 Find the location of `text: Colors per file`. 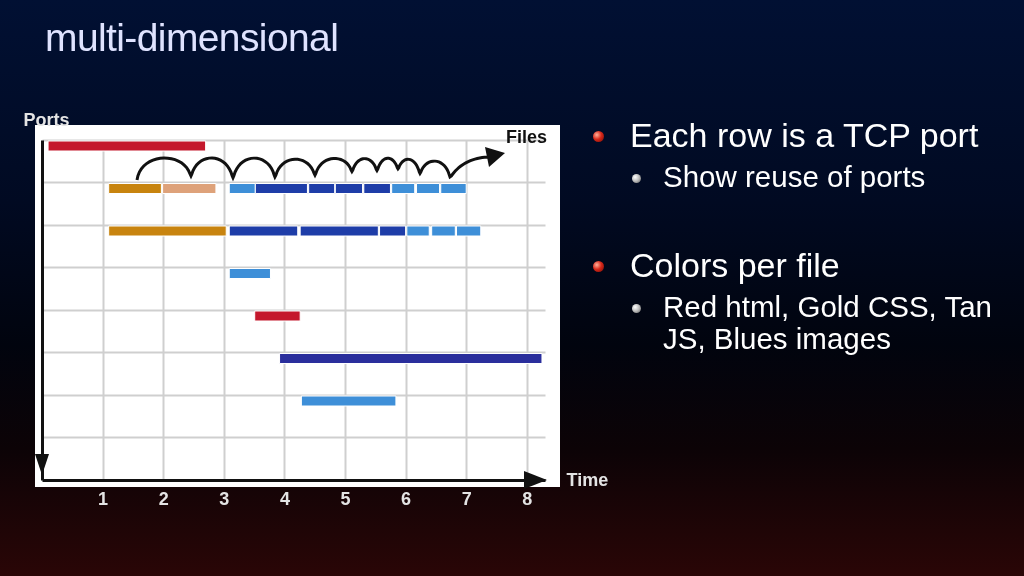

text: Colors per file is located at coordinates (735, 265).